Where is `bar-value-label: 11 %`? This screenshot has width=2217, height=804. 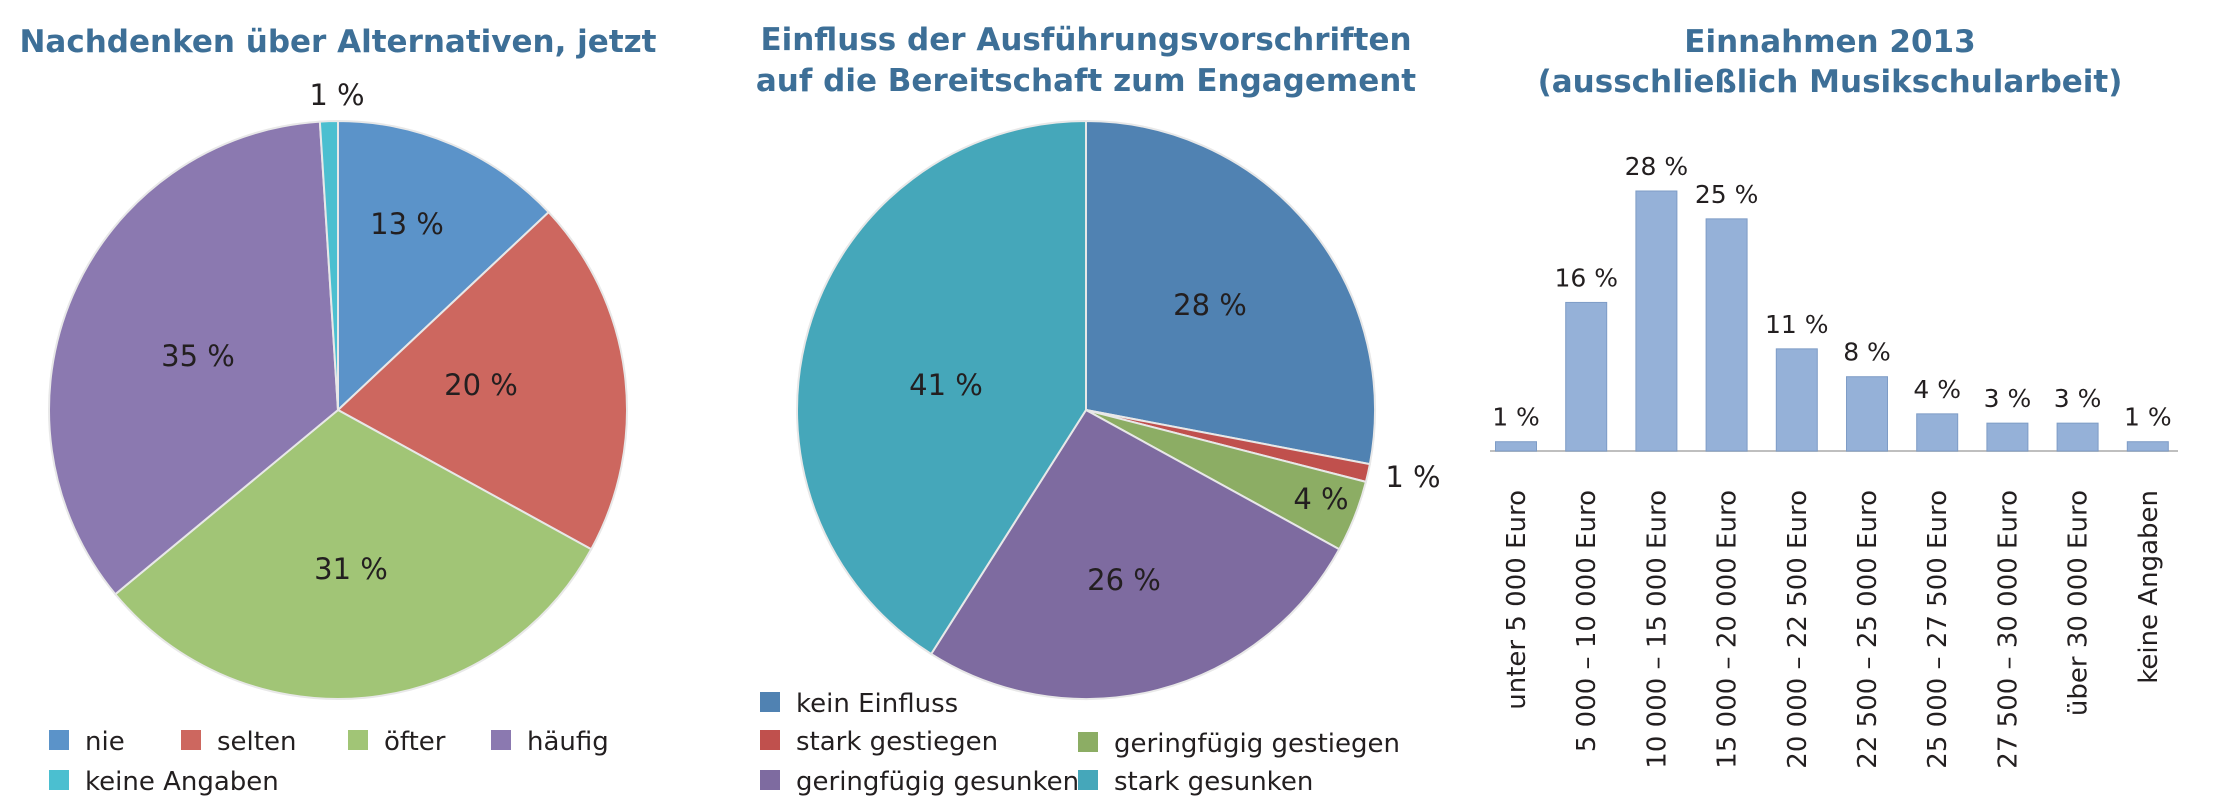
bar-value-label: 11 % is located at coordinates (1797, 324).